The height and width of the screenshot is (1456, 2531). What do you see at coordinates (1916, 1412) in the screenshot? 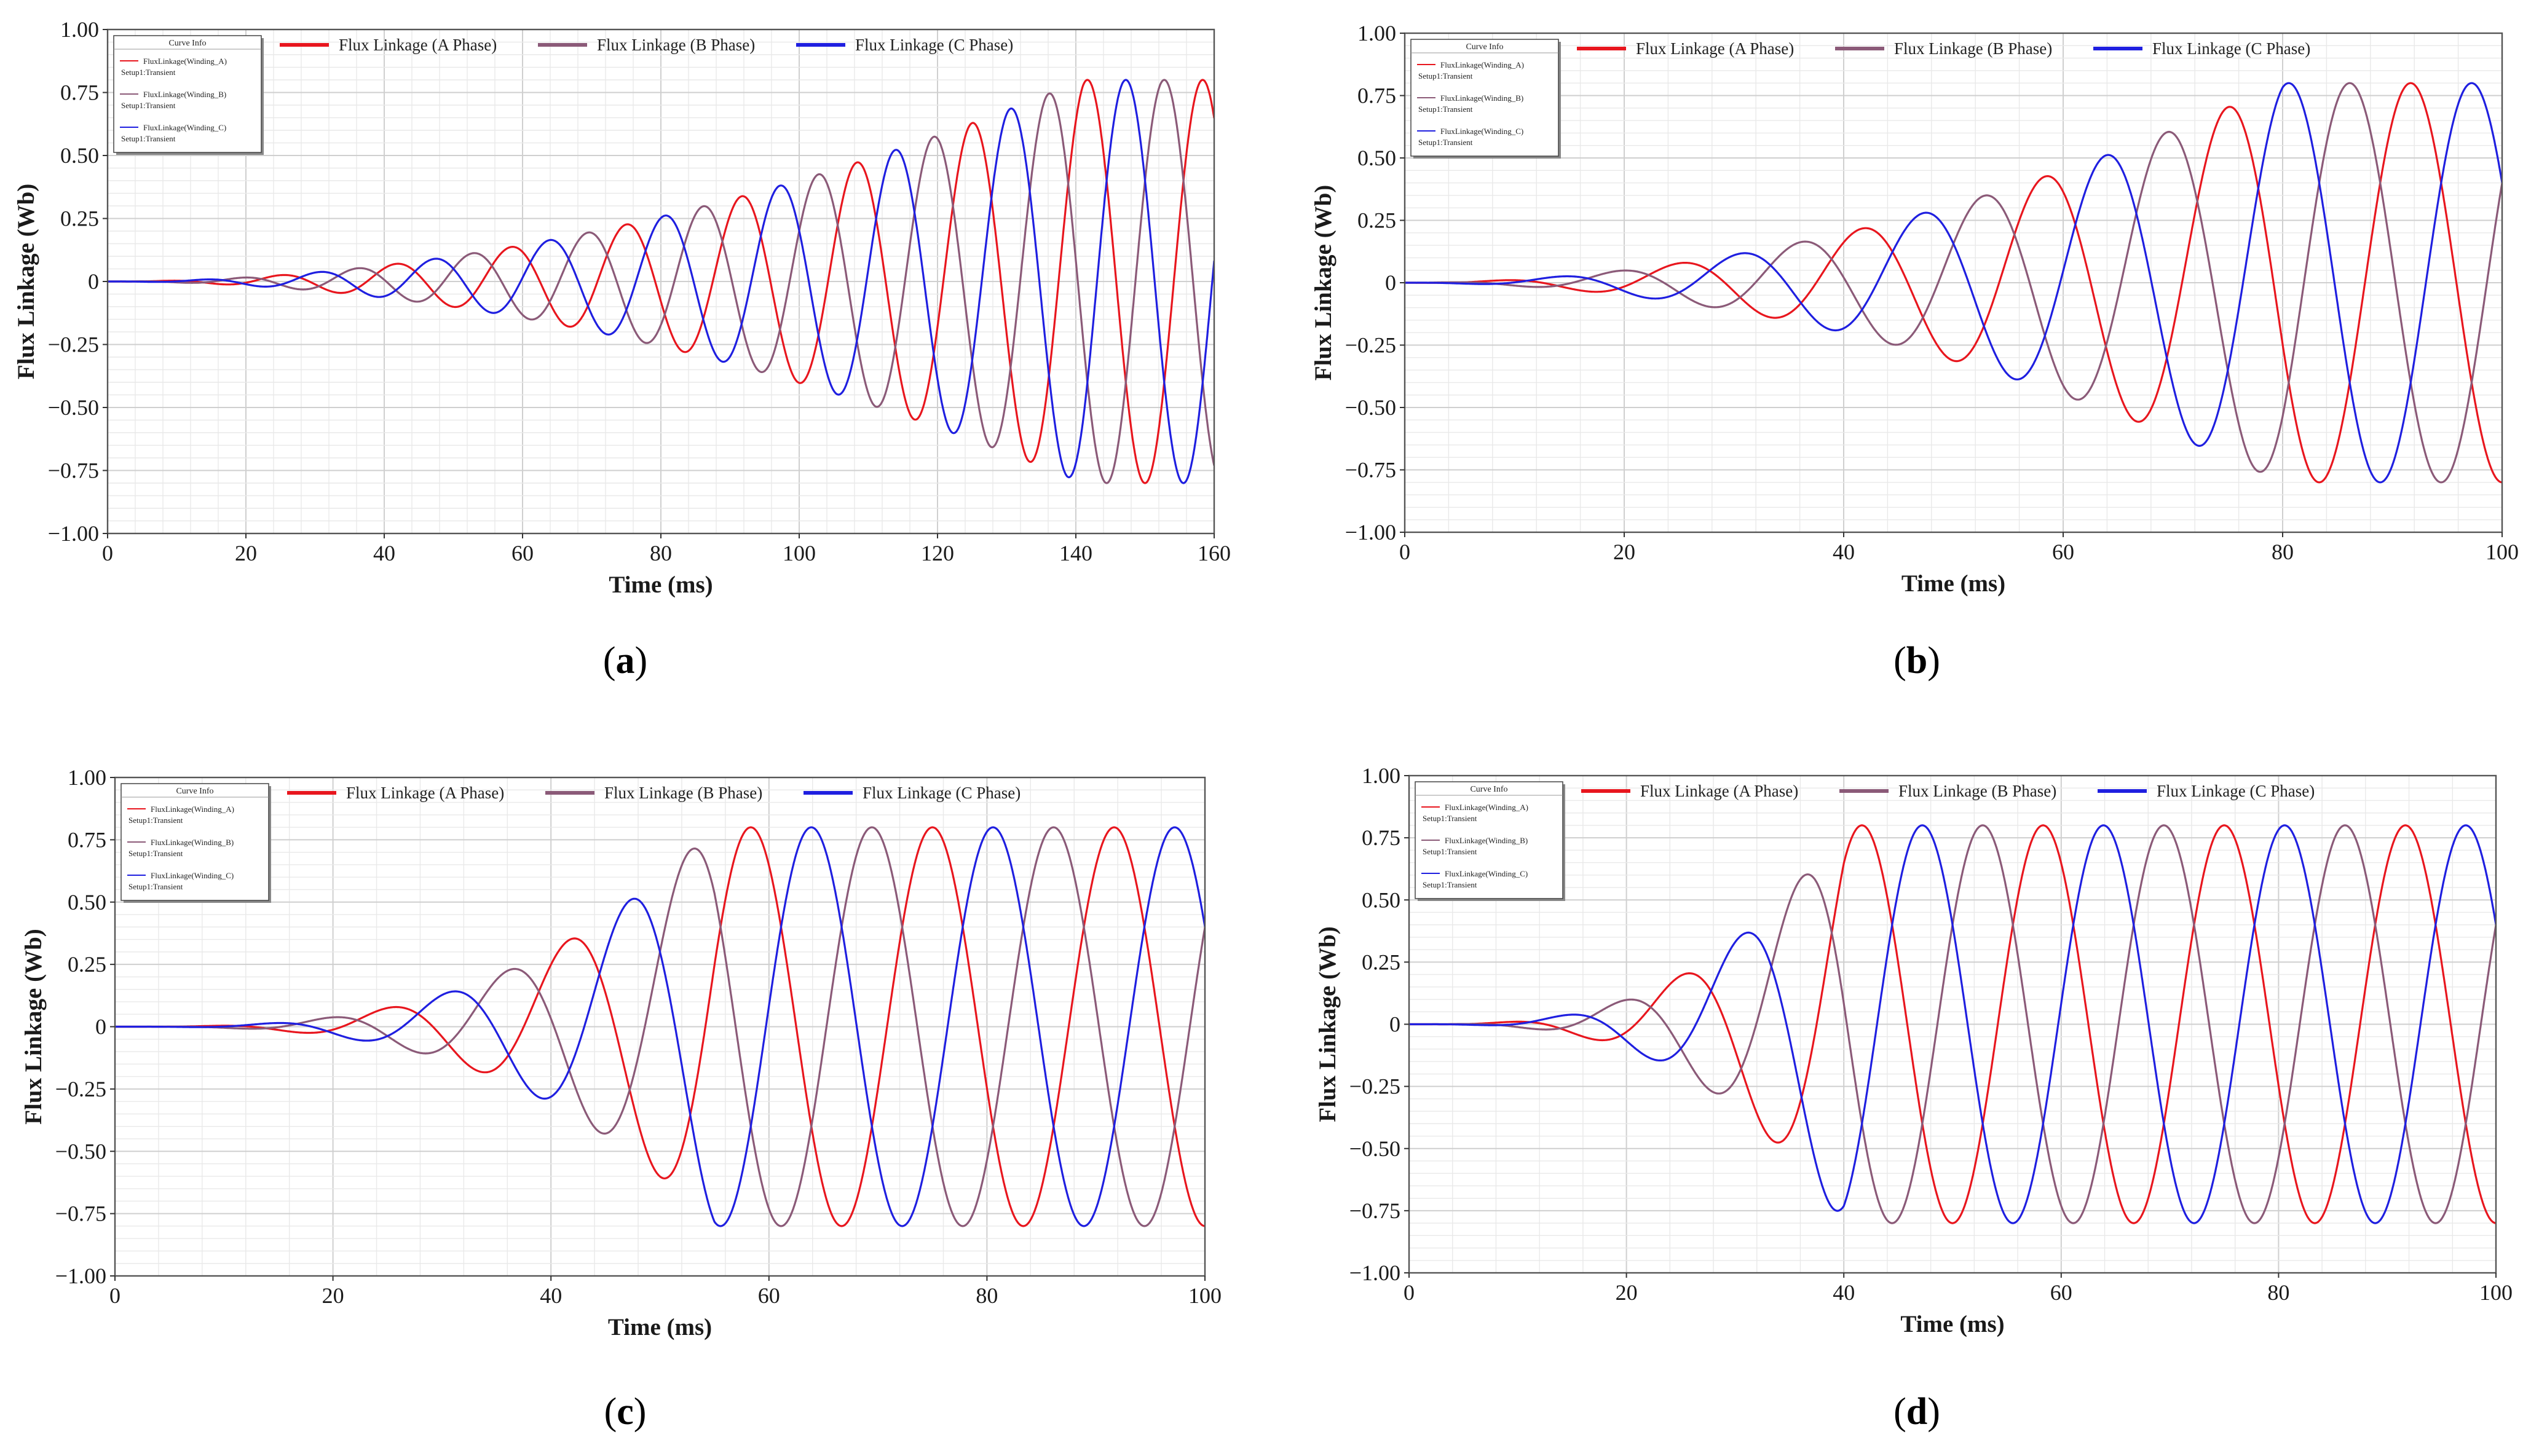
I see `panel-label: (d)` at bounding box center [1916, 1412].